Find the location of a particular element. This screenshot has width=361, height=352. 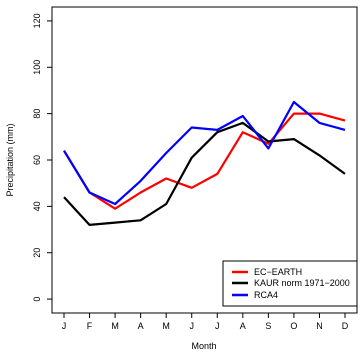

y-tick-label: 20 is located at coordinates (37, 253).